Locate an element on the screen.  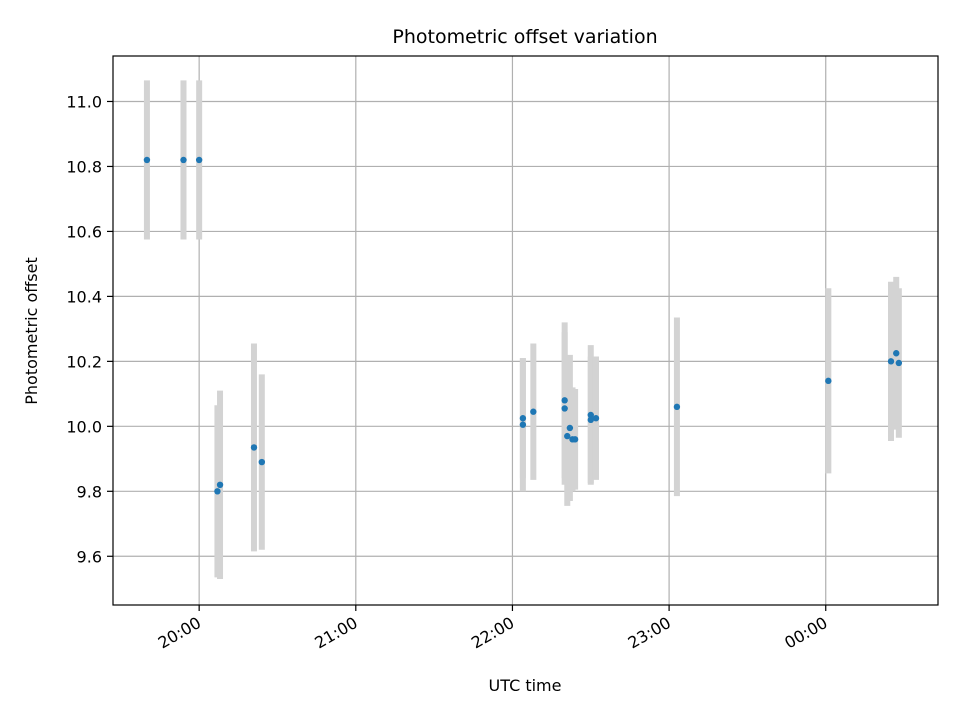
chart-title: Photometric offset variation is located at coordinates (524, 37).